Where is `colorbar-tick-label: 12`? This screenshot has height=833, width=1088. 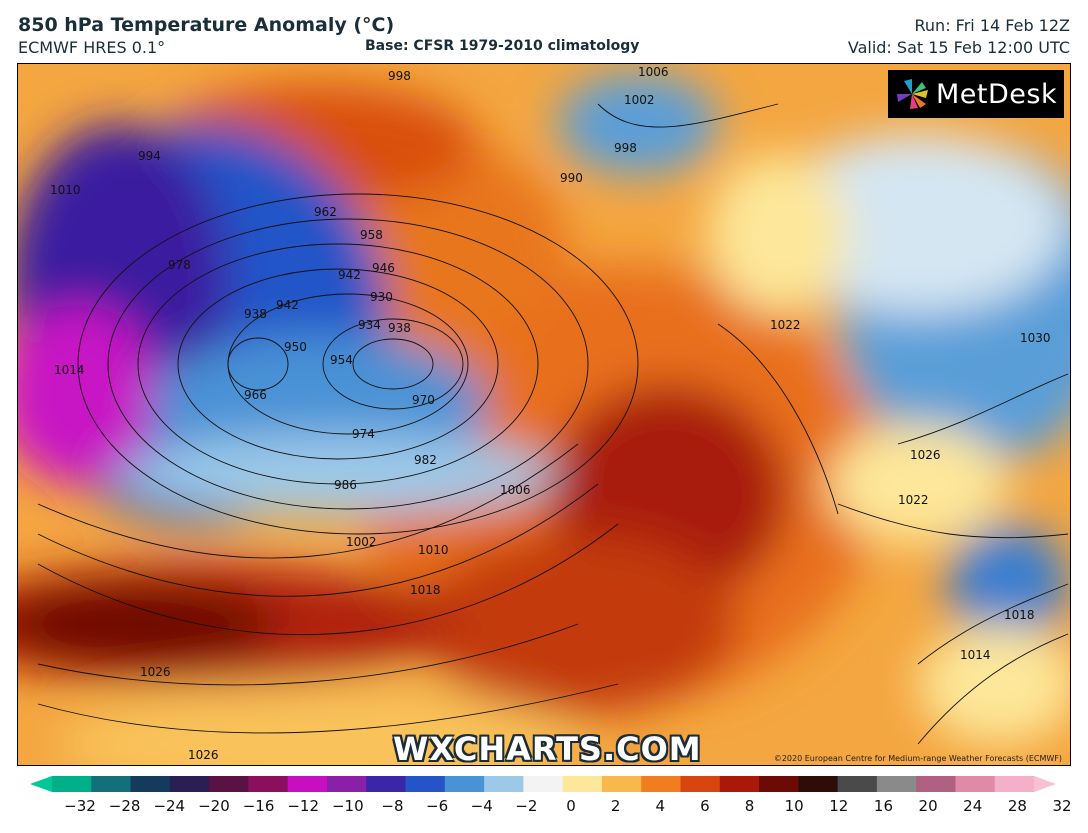 colorbar-tick-label: 12 is located at coordinates (839, 806).